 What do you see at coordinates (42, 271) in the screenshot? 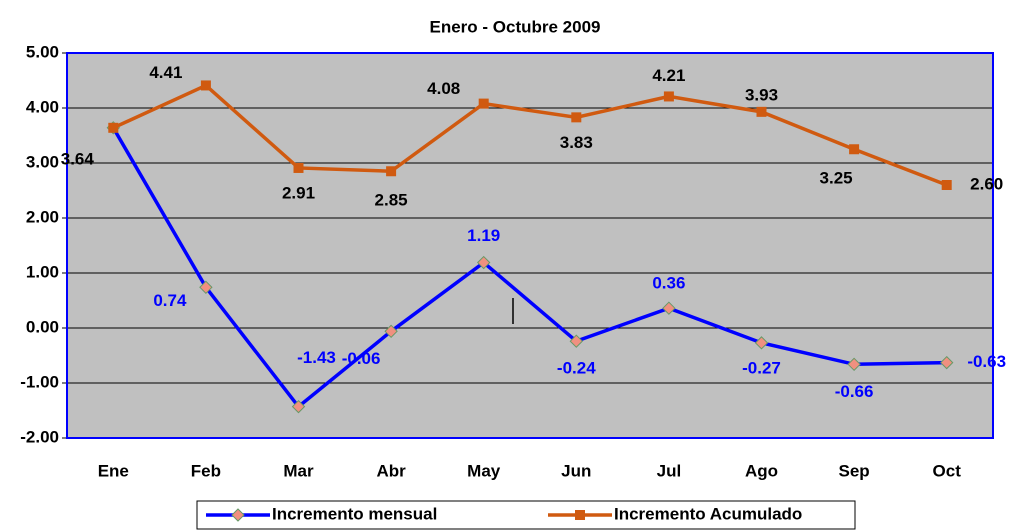
I see `y-tick-label: 1.00` at bounding box center [42, 271].